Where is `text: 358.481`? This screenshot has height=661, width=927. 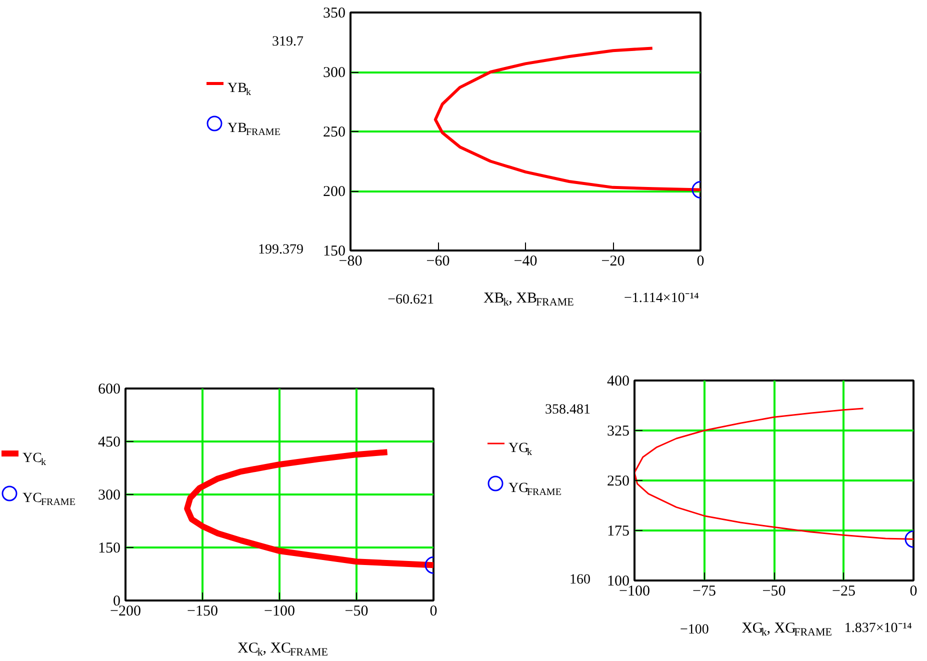
text: 358.481 is located at coordinates (567, 410).